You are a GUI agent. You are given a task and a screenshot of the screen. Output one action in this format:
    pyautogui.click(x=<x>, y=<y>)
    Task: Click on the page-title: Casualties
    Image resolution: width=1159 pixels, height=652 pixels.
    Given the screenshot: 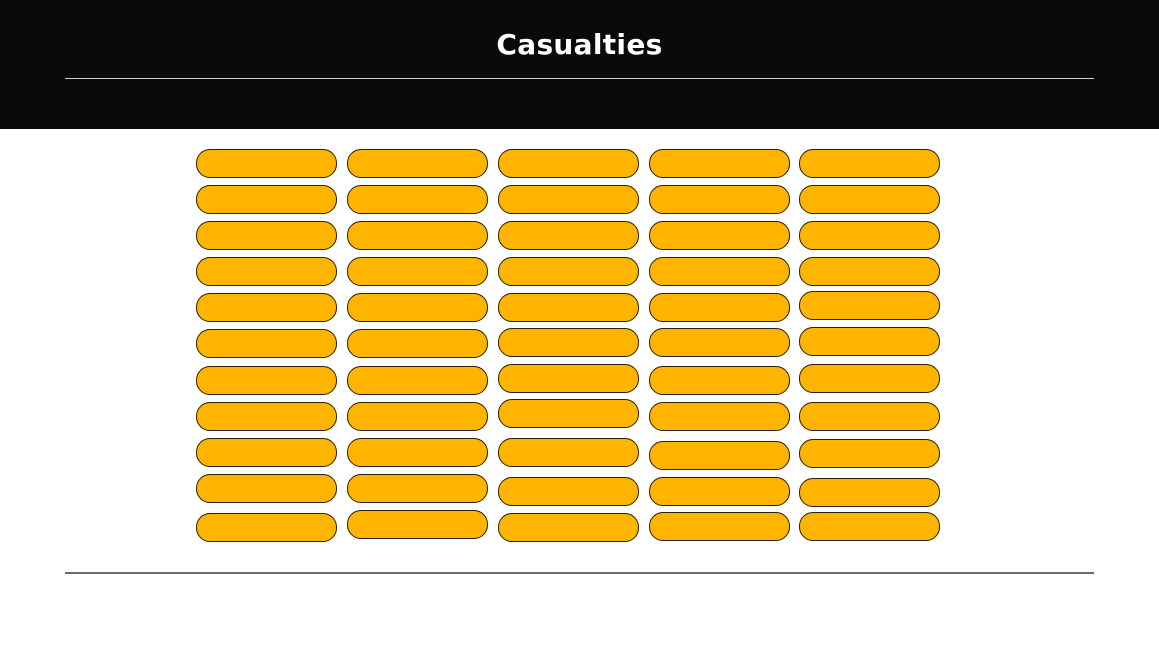 What is the action you would take?
    pyautogui.click(x=579, y=44)
    